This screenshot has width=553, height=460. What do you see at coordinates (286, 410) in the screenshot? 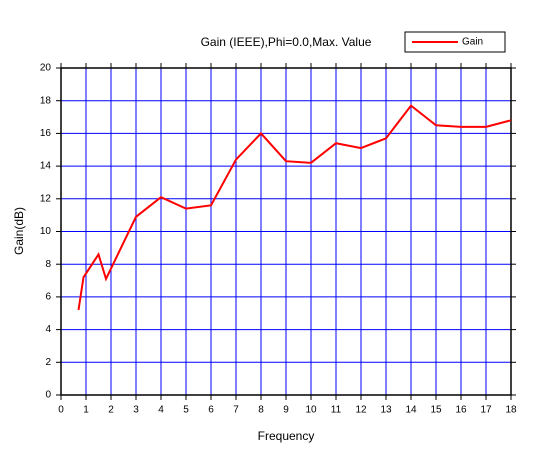
I see `x-tick-label: 9` at bounding box center [286, 410].